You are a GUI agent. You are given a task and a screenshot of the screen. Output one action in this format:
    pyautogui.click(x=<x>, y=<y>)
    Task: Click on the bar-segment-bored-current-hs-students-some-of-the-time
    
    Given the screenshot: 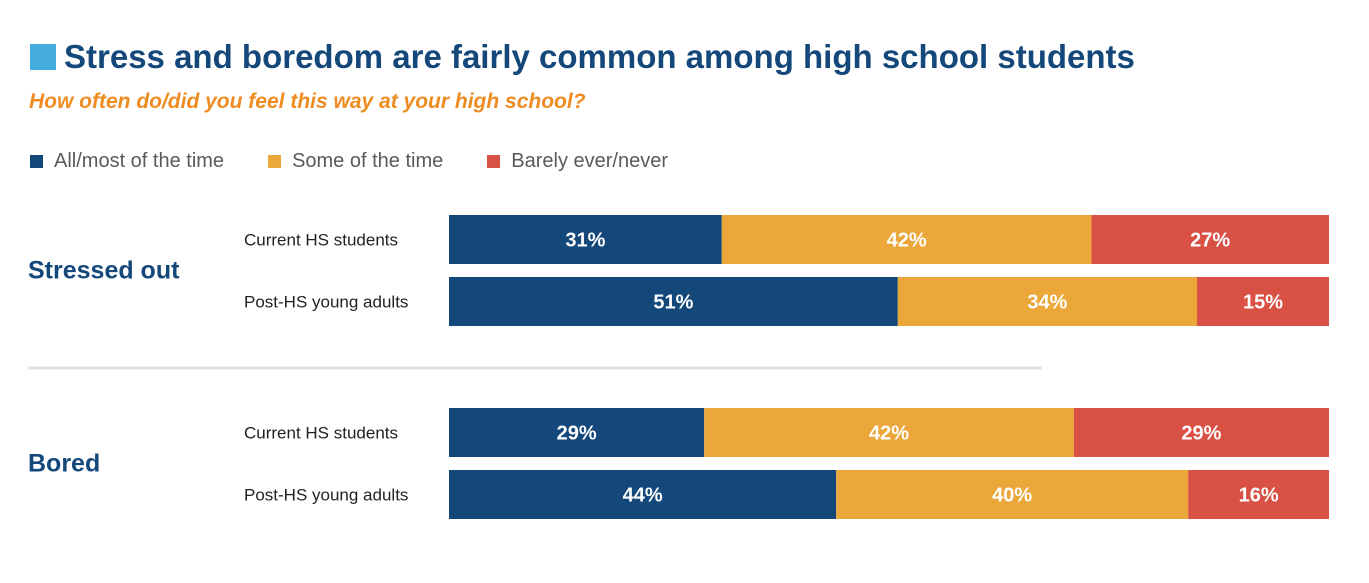 What is the action you would take?
    pyautogui.click(x=889, y=432)
    